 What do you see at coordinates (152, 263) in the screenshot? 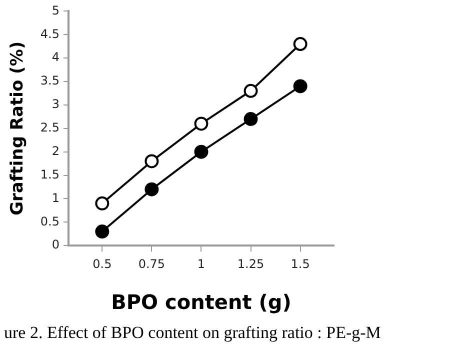
I see `x-tick-label: 0.75` at bounding box center [152, 263].